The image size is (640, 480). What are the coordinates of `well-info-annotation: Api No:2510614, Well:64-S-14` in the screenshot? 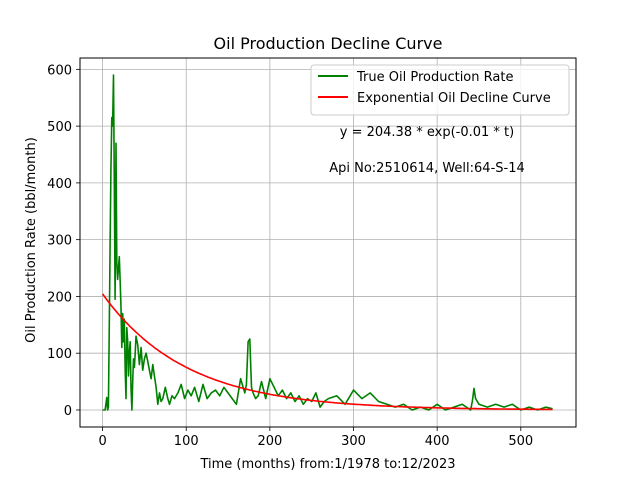 It's located at (427, 168).